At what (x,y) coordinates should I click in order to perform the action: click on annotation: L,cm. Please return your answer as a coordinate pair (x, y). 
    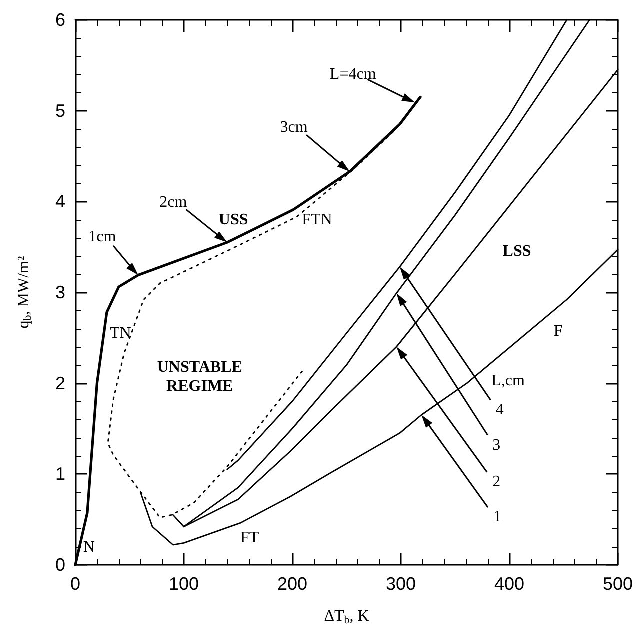
    Looking at the image, I should click on (509, 381).